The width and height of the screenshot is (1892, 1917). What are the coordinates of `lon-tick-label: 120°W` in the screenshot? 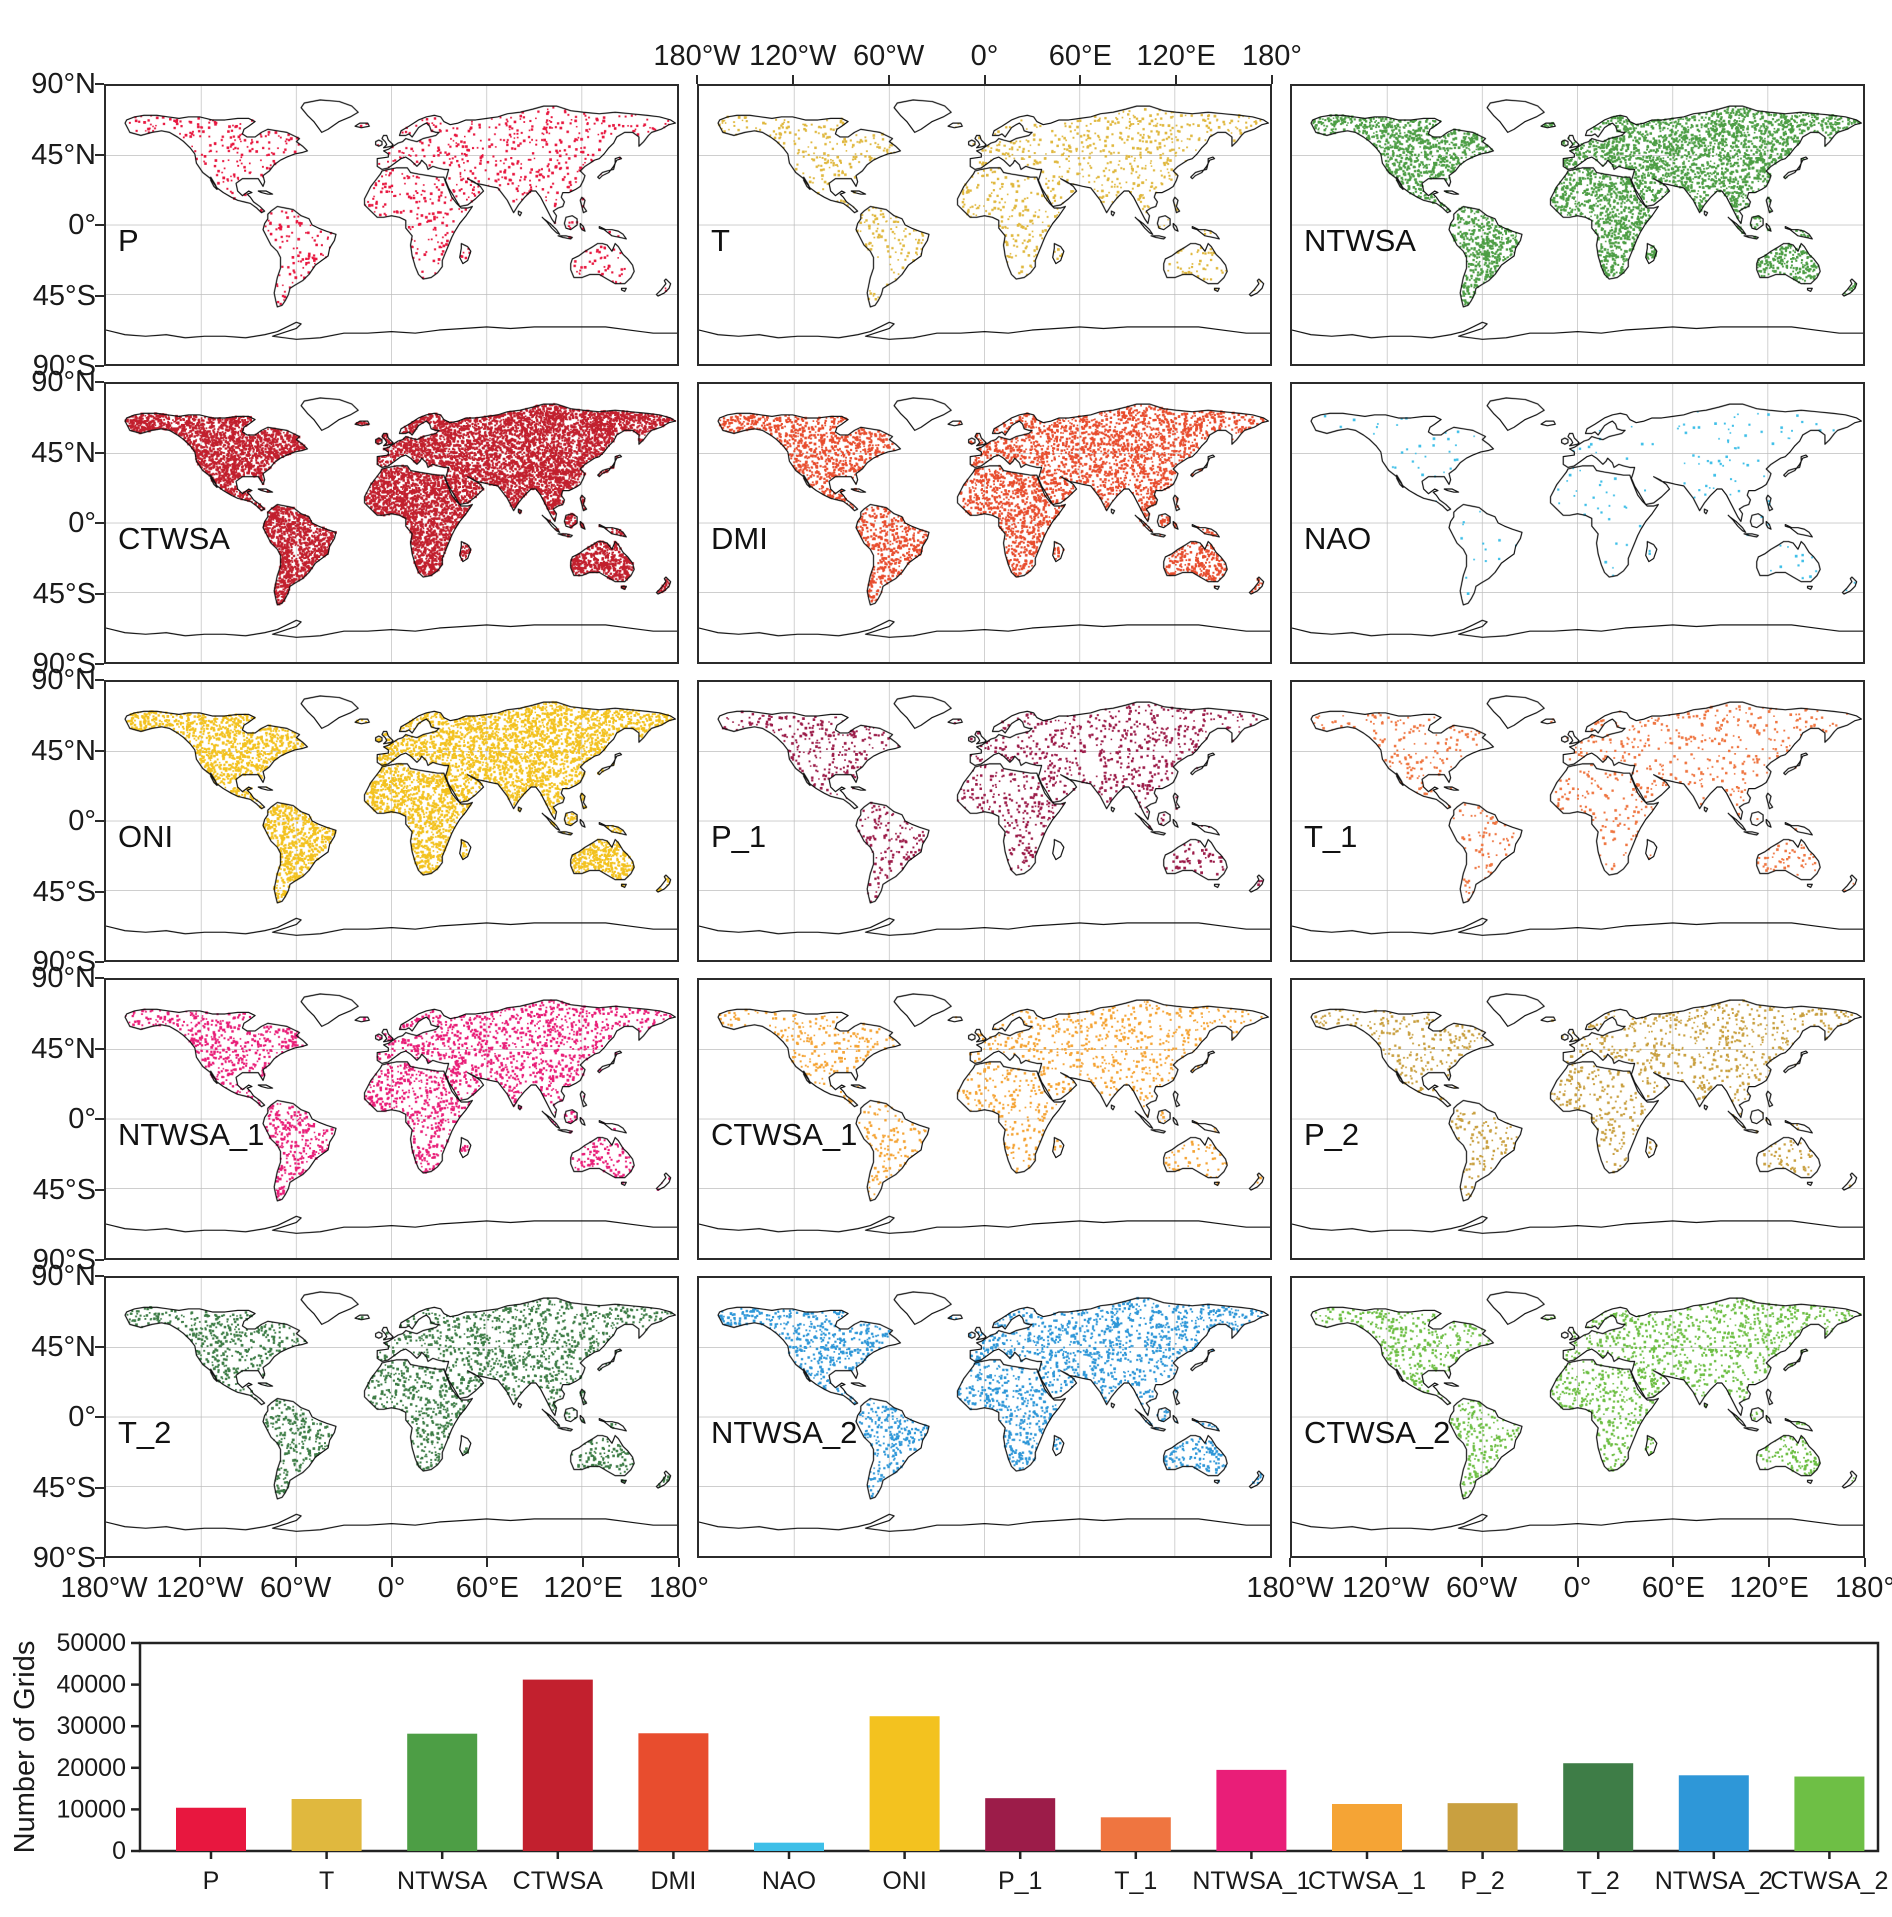 It's located at (793, 56).